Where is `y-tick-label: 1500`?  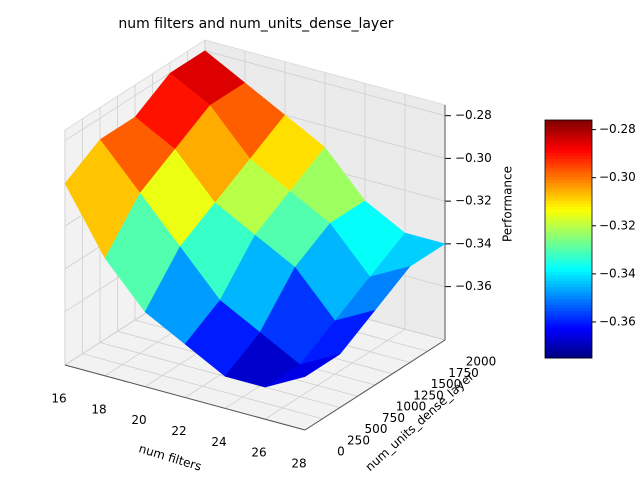
y-tick-label: 1500 is located at coordinates (446, 384).